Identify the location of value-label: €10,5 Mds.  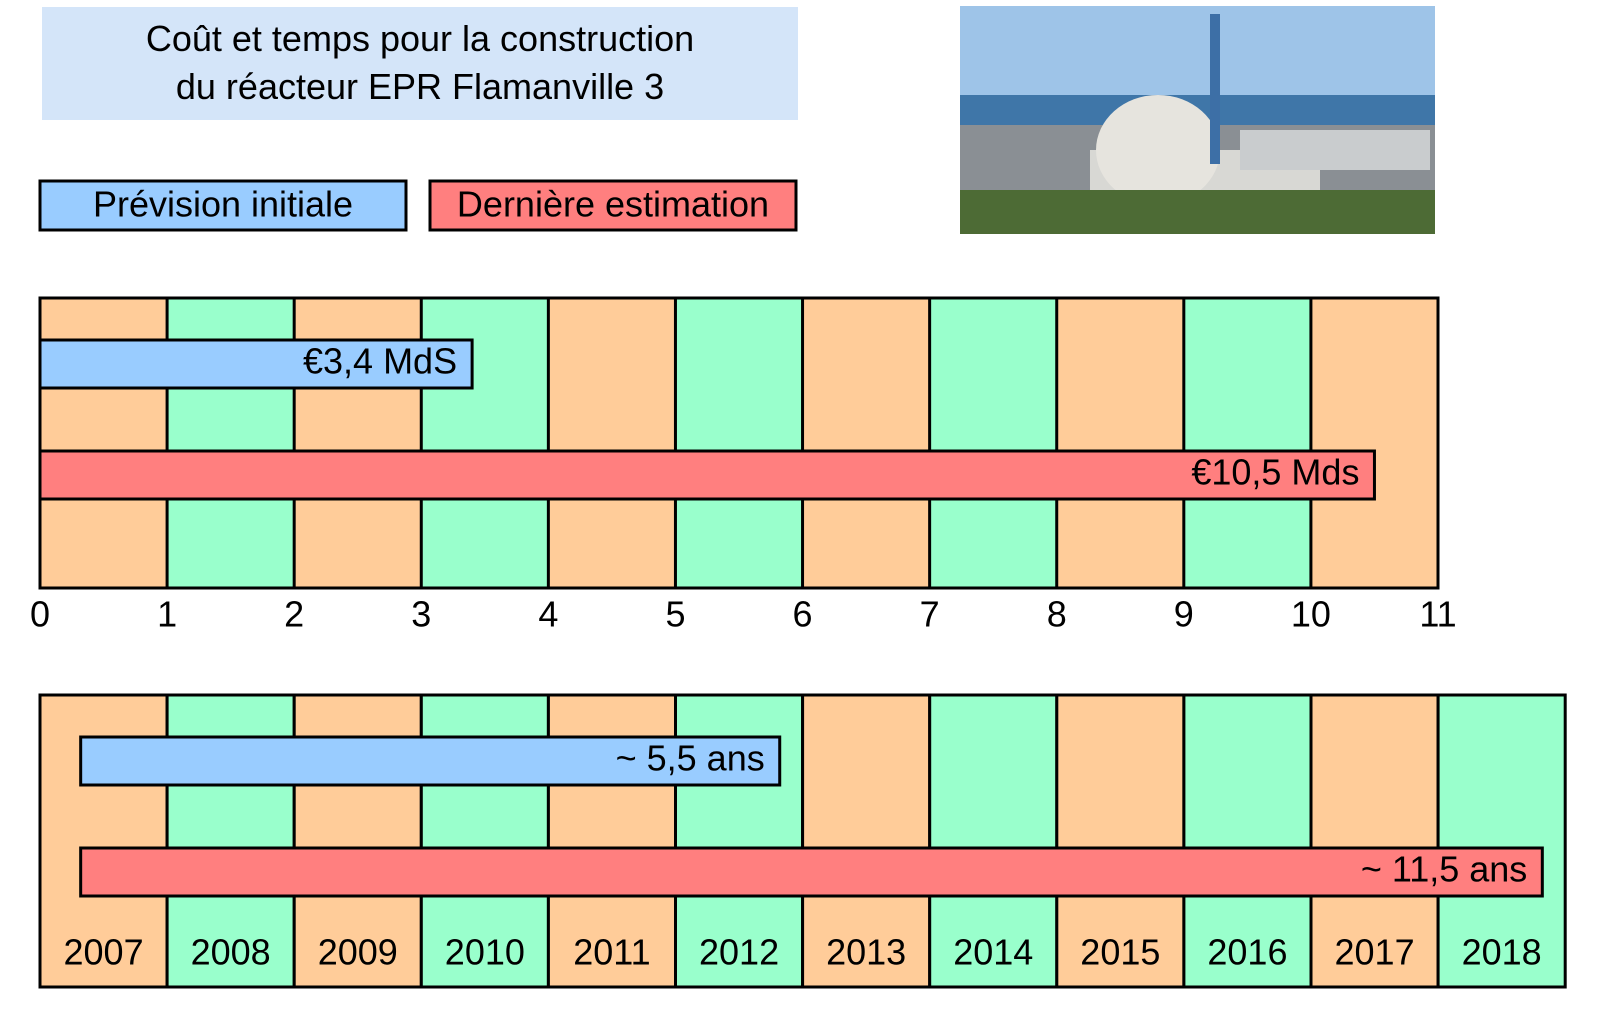
(1275, 472).